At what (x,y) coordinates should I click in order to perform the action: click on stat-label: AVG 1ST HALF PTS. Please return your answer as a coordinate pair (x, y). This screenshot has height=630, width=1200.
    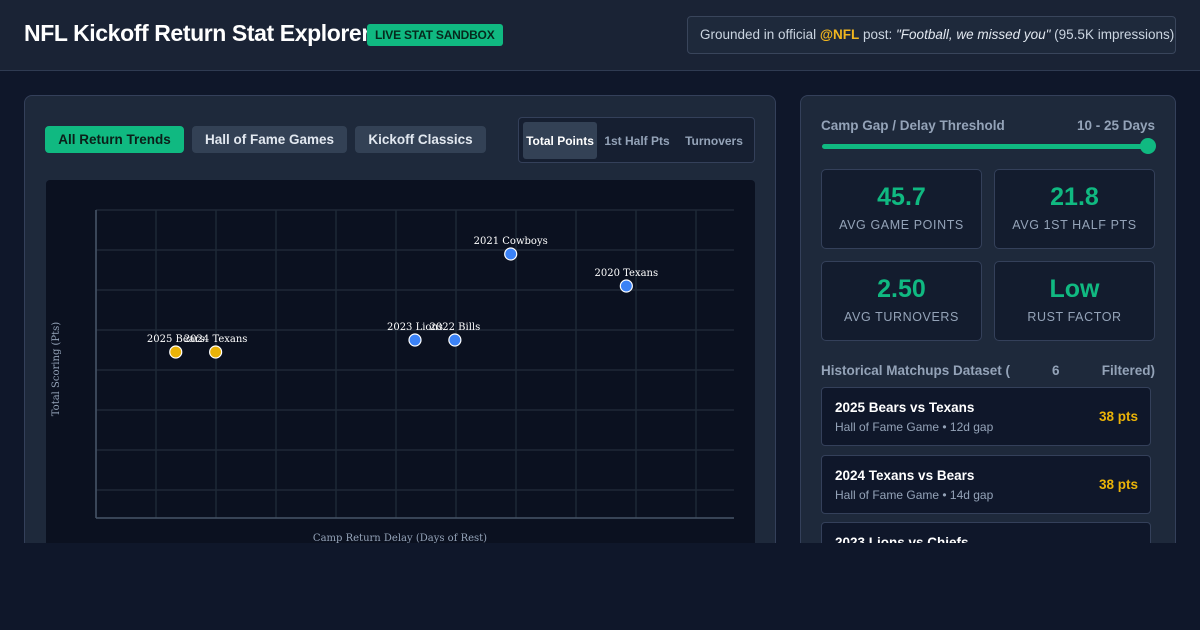
    Looking at the image, I should click on (1074, 225).